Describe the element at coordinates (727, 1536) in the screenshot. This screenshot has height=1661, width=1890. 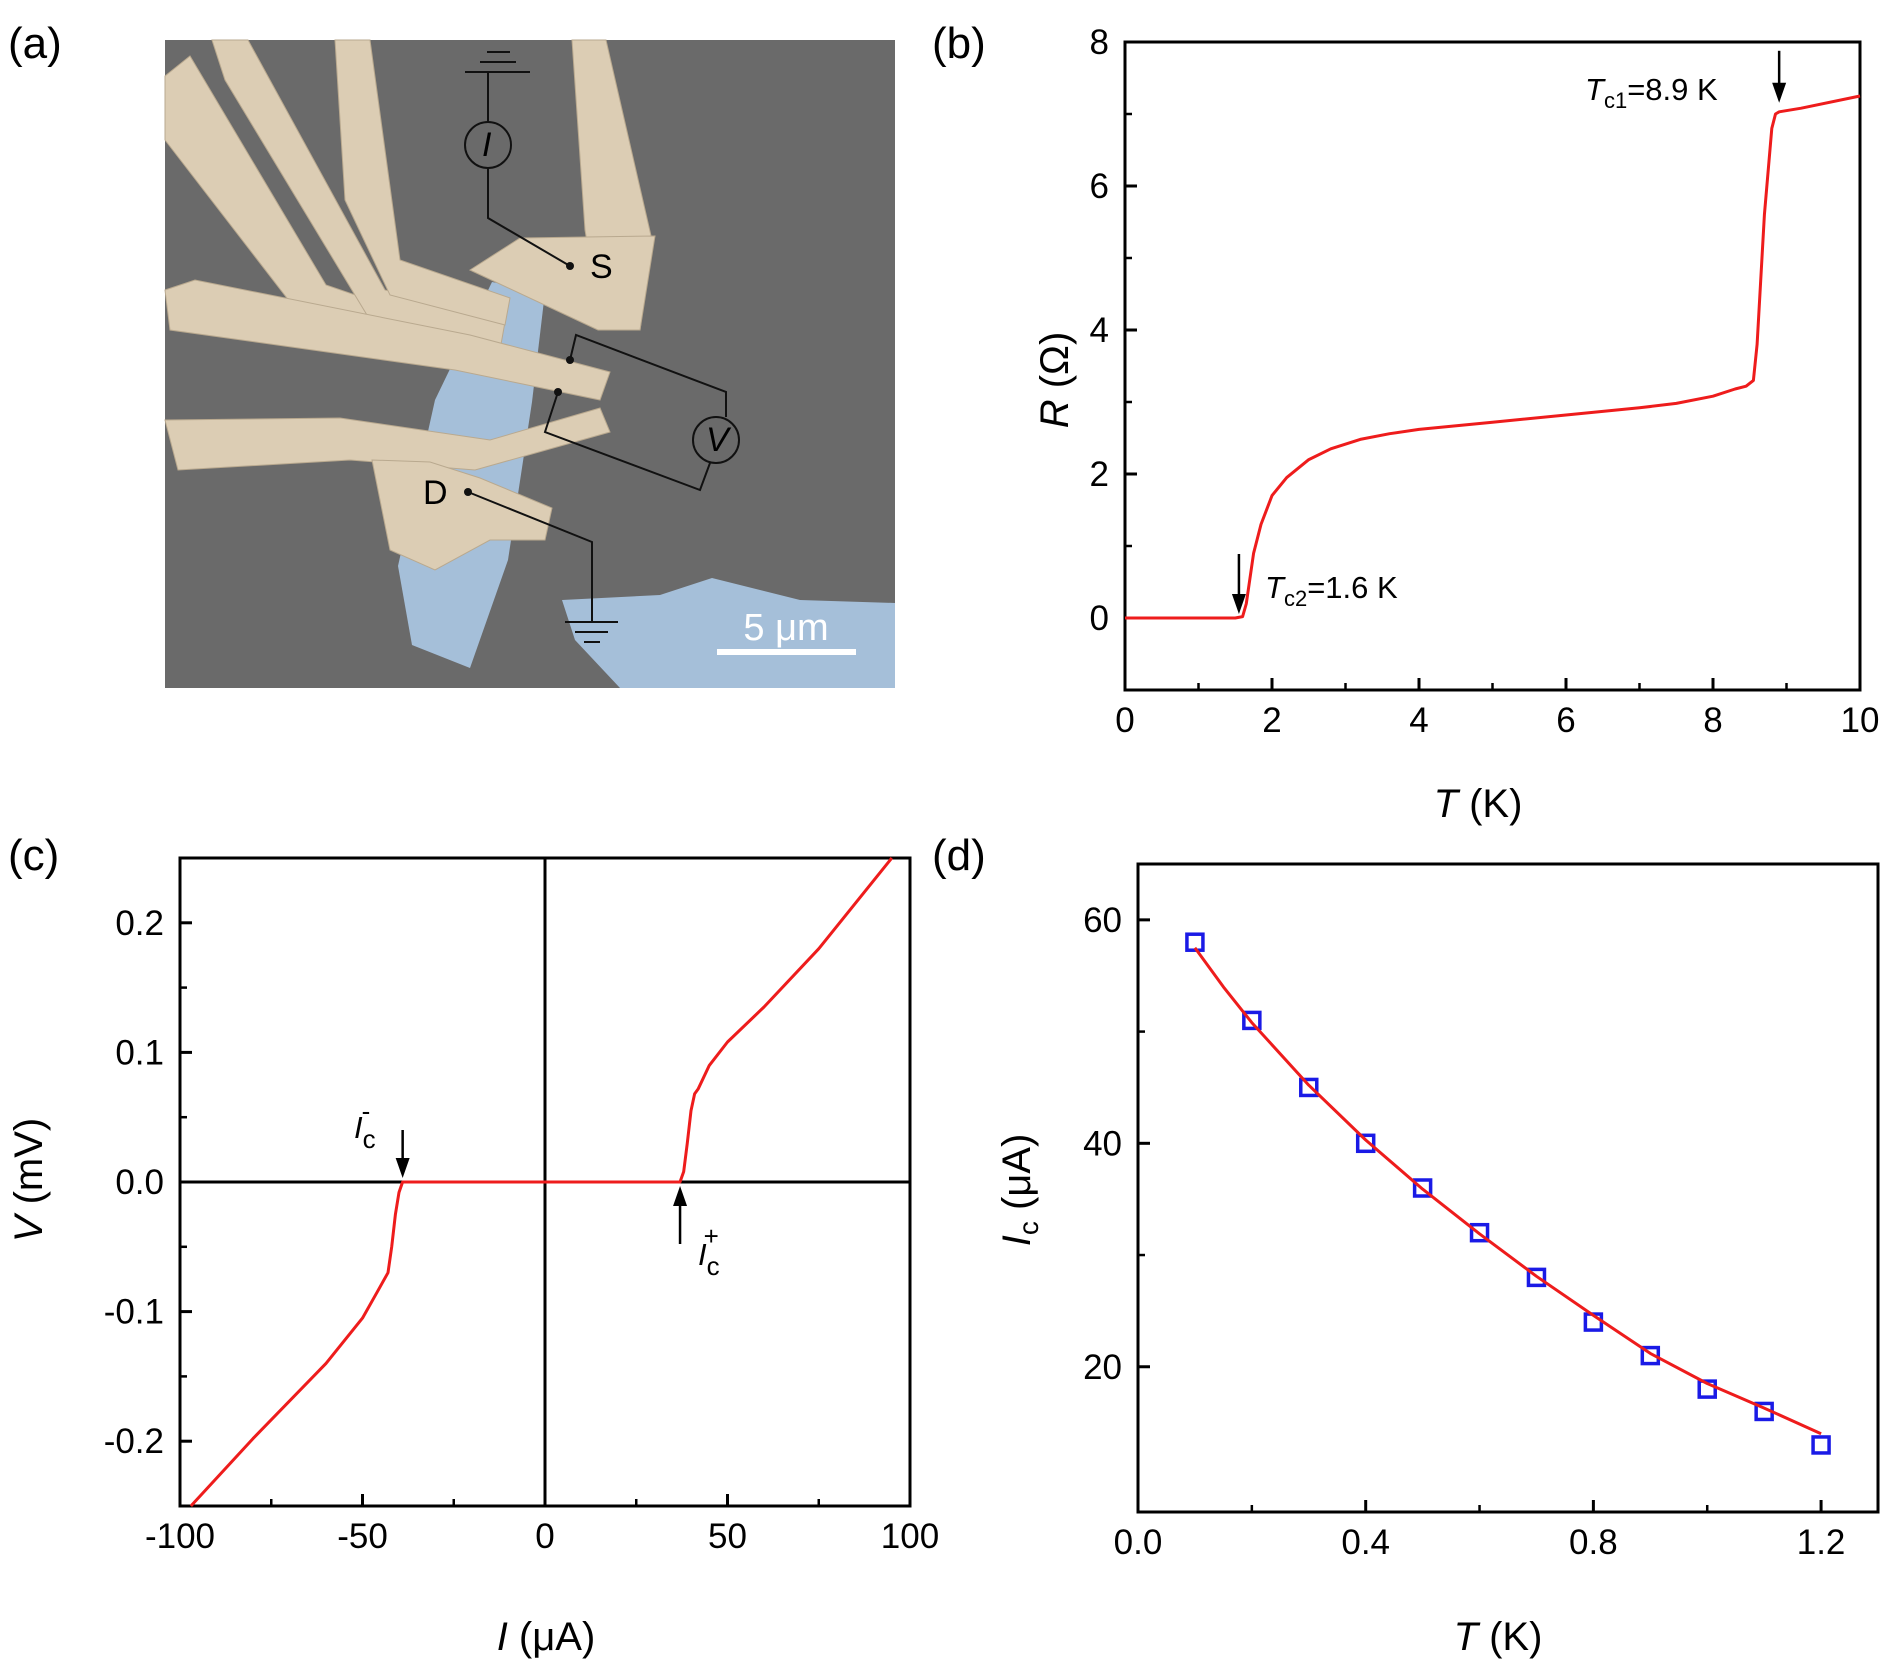
I see `c-x-tick-label: 50` at that location.